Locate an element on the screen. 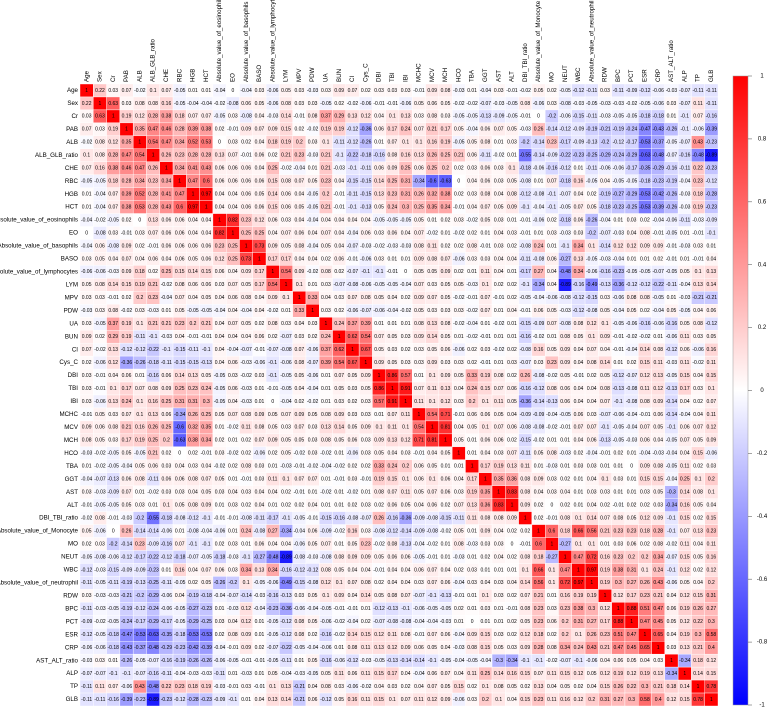 Image resolution: width=777 pixels, height=716 pixels. cell-value: -0.11 is located at coordinates (591, 169).